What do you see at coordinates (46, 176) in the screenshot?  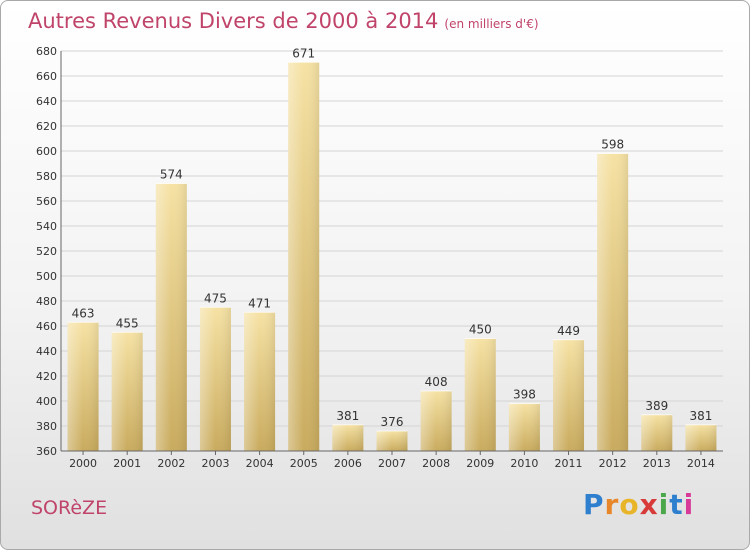 I see `y-tick-label: 580` at bounding box center [46, 176].